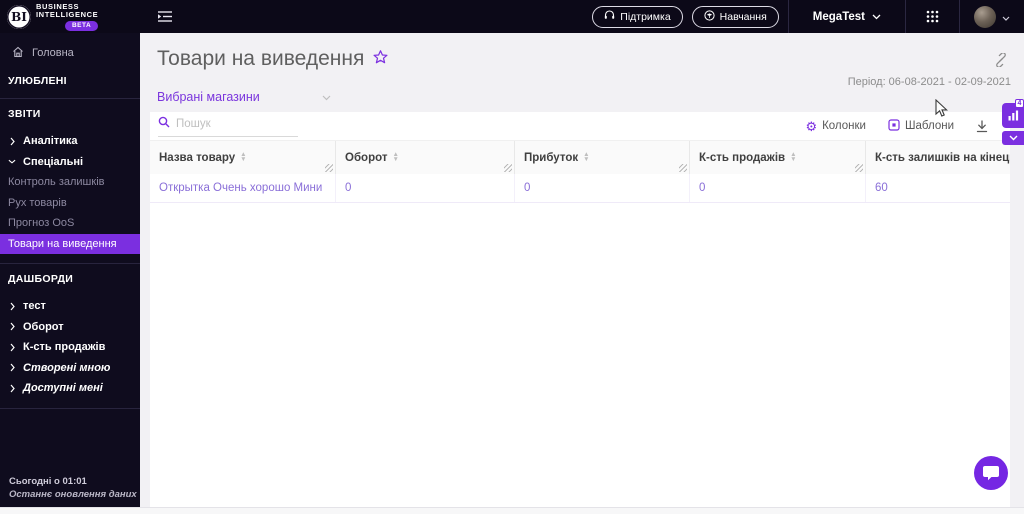 The height and width of the screenshot is (514, 1024). I want to click on templates-button: Шаблони, so click(921, 126).